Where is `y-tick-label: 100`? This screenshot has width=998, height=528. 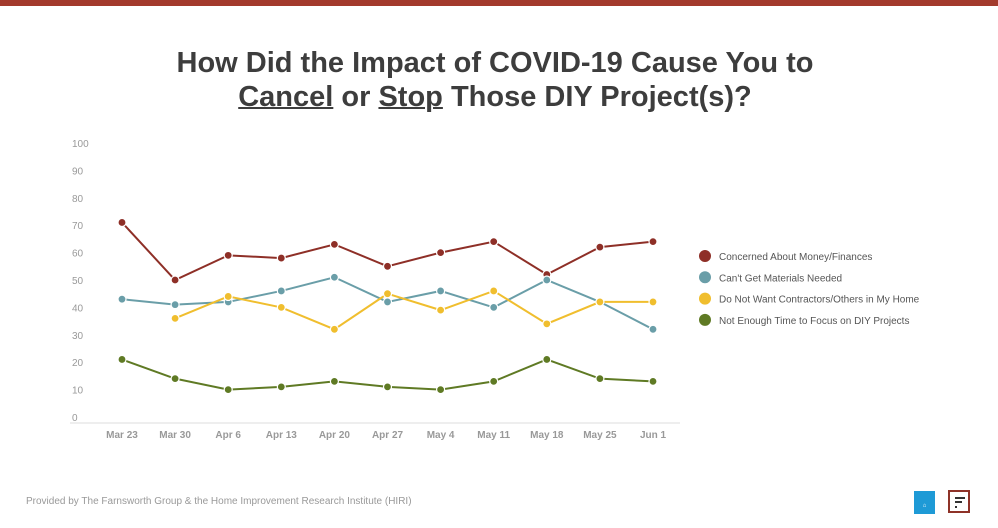
y-tick-label: 100 is located at coordinates (80, 144).